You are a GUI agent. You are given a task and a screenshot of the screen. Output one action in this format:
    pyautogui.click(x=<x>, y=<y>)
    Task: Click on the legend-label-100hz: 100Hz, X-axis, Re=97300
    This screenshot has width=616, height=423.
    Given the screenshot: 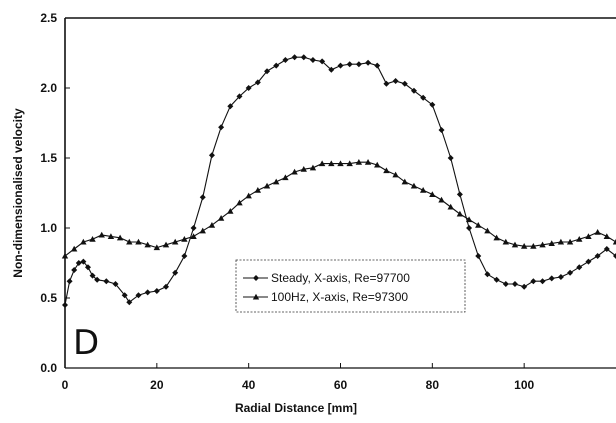 What is the action you would take?
    pyautogui.click(x=339, y=297)
    